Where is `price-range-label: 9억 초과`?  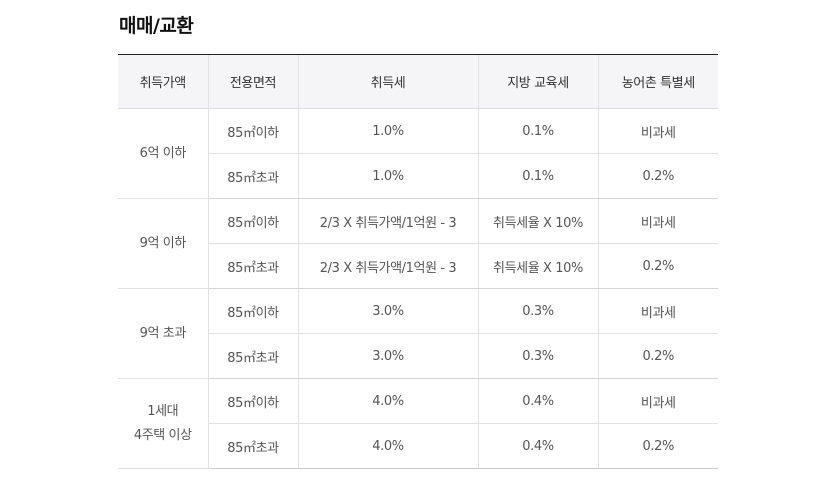 price-range-label: 9억 초과 is located at coordinates (163, 333).